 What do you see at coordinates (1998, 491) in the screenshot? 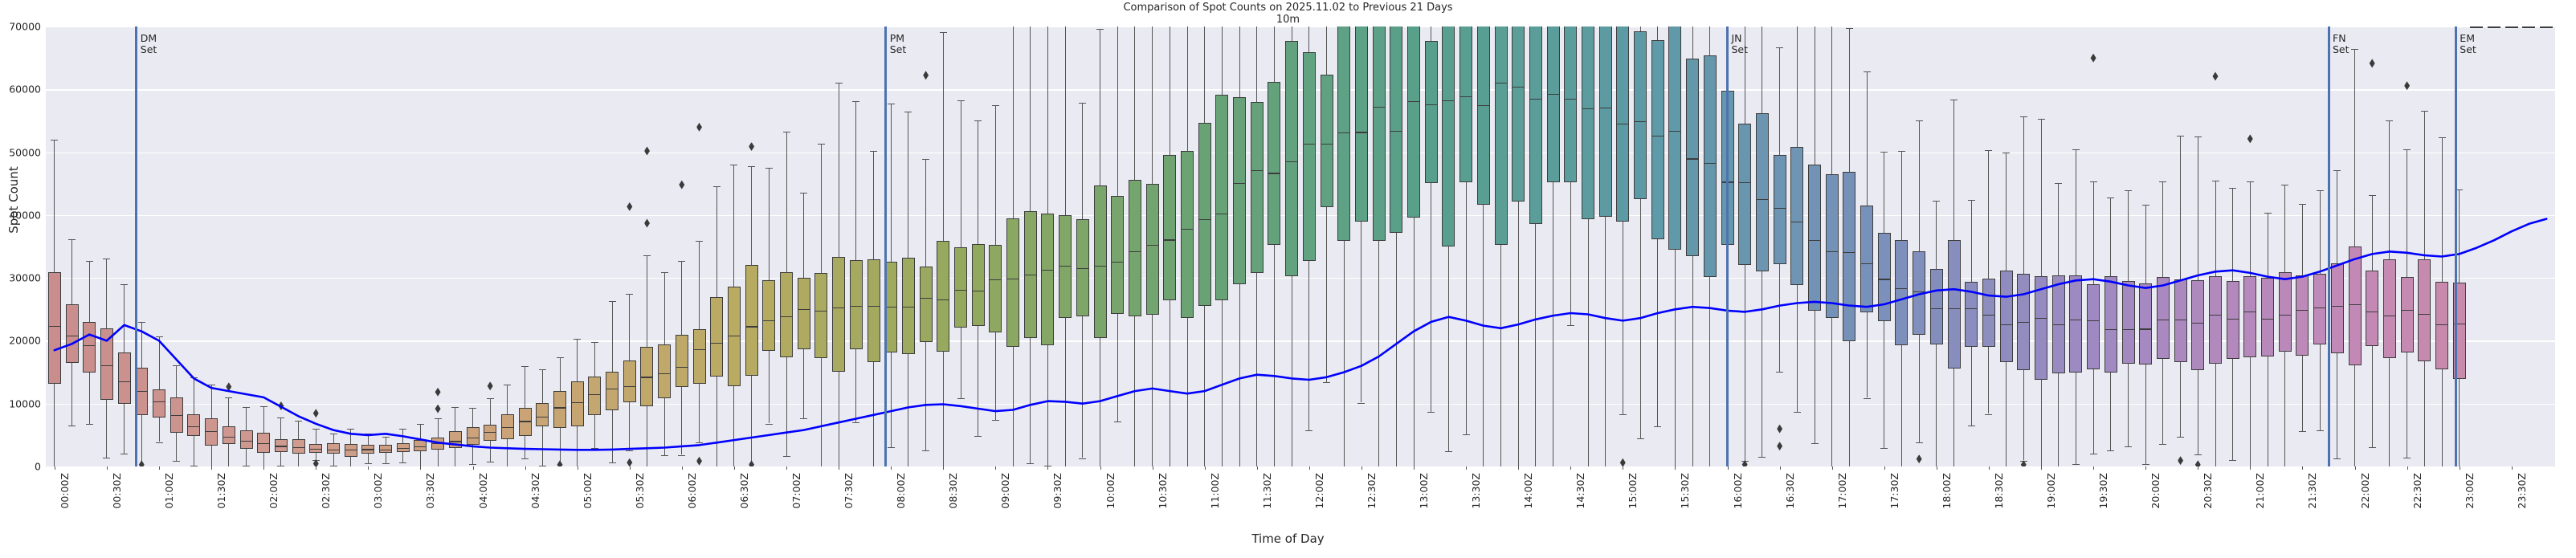
I see `x-tick-label: 18:30Z` at bounding box center [1998, 491].